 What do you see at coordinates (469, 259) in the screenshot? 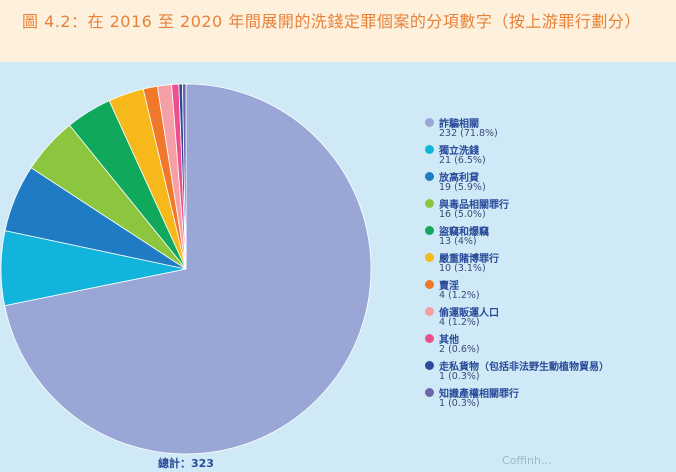
I see `legend-label-5: 嚴重賭博罪行` at bounding box center [469, 259].